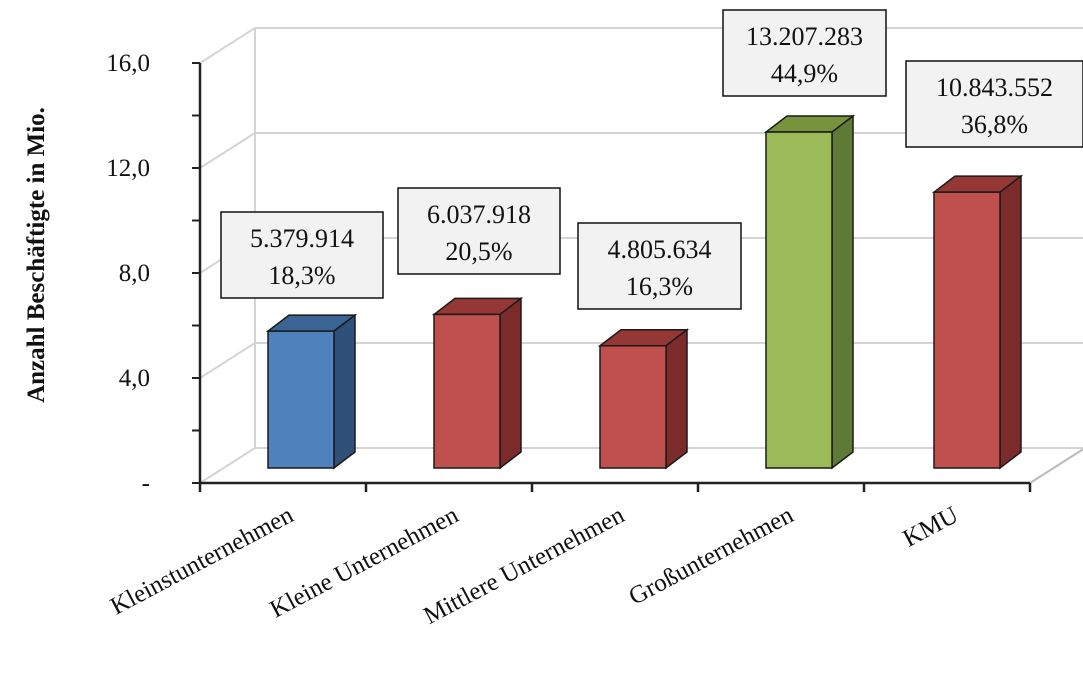  I want to click on data-label-share: 44,9%, so click(804, 73).